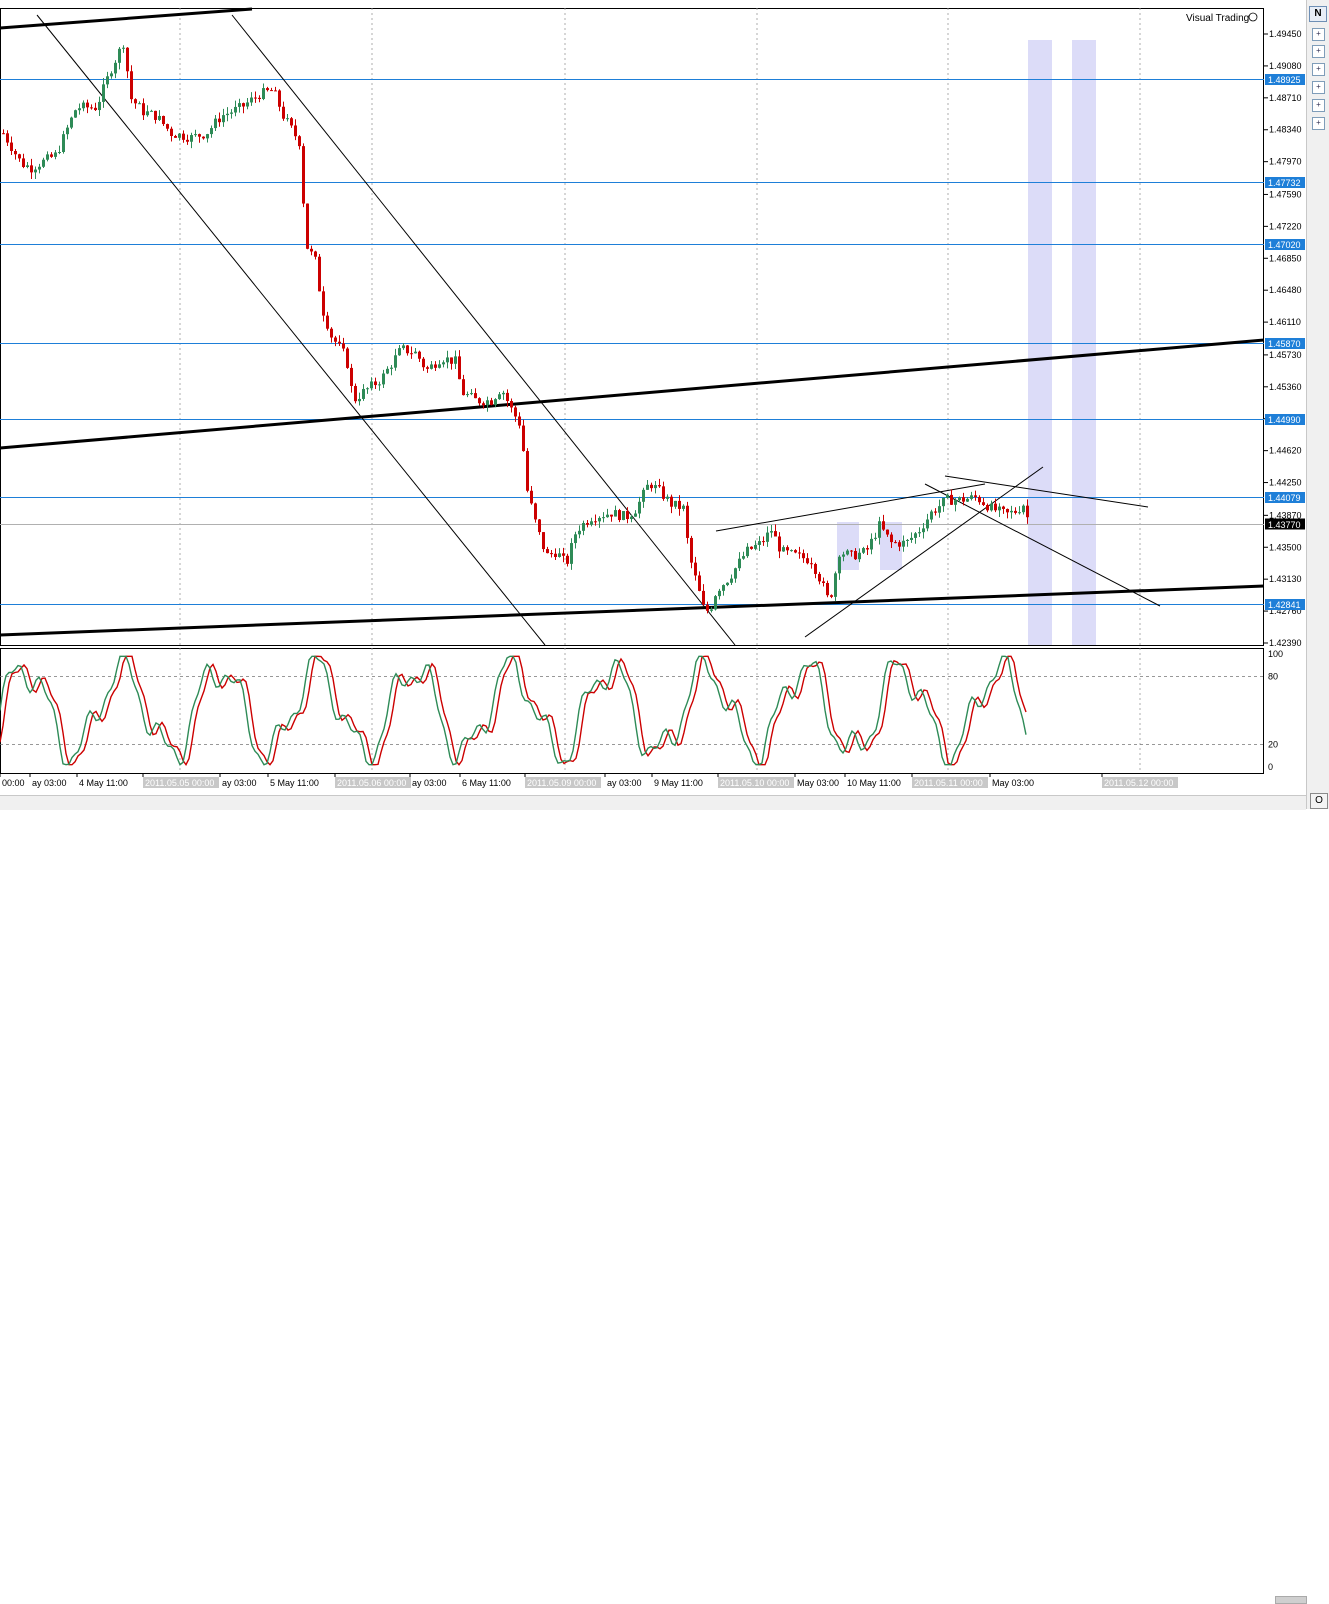  What do you see at coordinates (1285, 322) in the screenshot?
I see `price-tick-label: 1.46110` at bounding box center [1285, 322].